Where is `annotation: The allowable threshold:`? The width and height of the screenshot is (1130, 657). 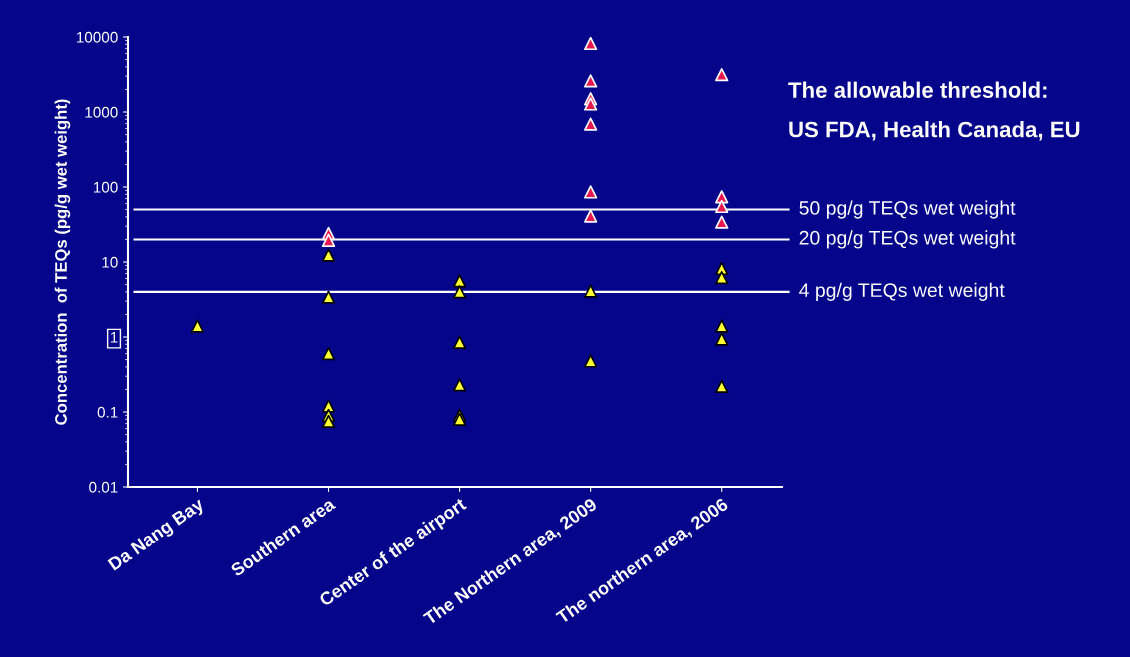
annotation: The allowable threshold: is located at coordinates (917, 89).